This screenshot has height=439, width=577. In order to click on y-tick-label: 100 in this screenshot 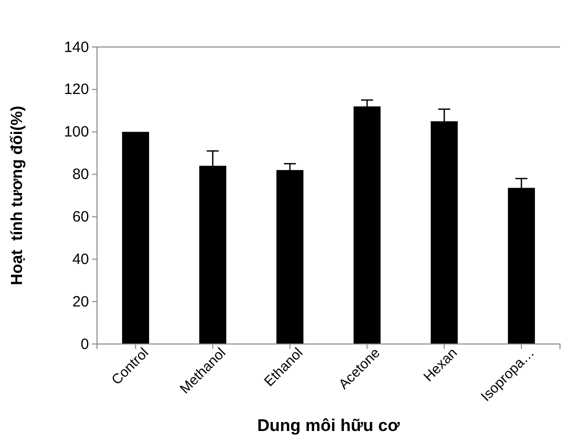, I will do `click(76, 132)`.